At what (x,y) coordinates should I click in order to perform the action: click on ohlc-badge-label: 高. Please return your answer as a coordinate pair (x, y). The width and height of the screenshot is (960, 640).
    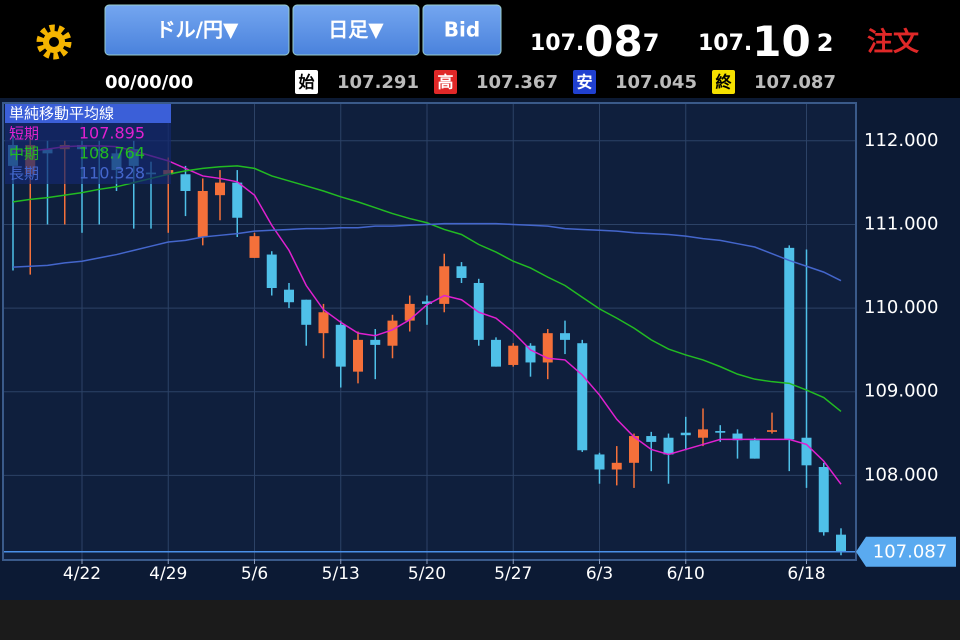
    Looking at the image, I should click on (445, 82).